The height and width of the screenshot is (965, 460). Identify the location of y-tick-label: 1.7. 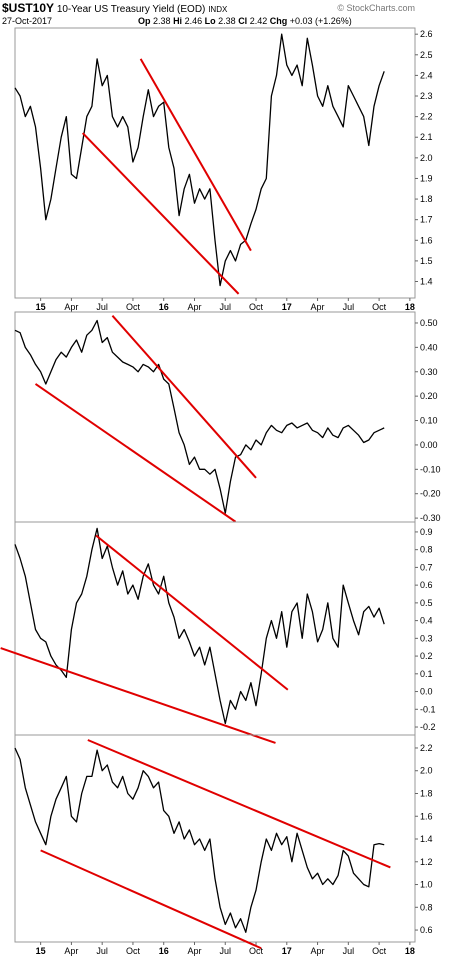
(426, 220).